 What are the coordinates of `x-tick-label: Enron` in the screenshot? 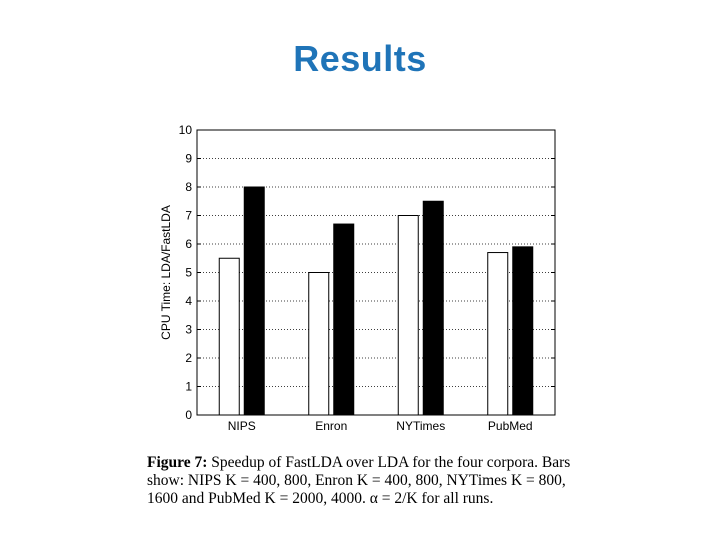 It's located at (331, 426).